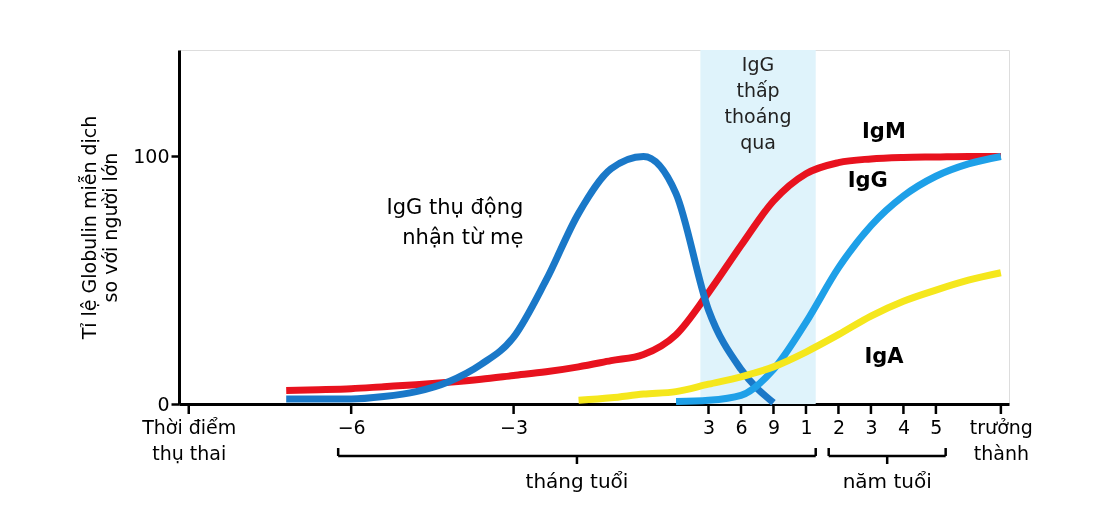  I want to click on x-tick-label: −6, so click(351, 426).